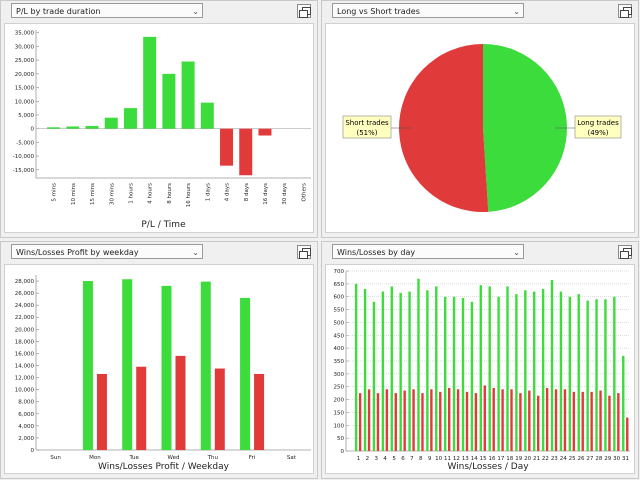  Describe the element at coordinates (403, 459) in the screenshot. I see `x-tick-label: 6` at that location.